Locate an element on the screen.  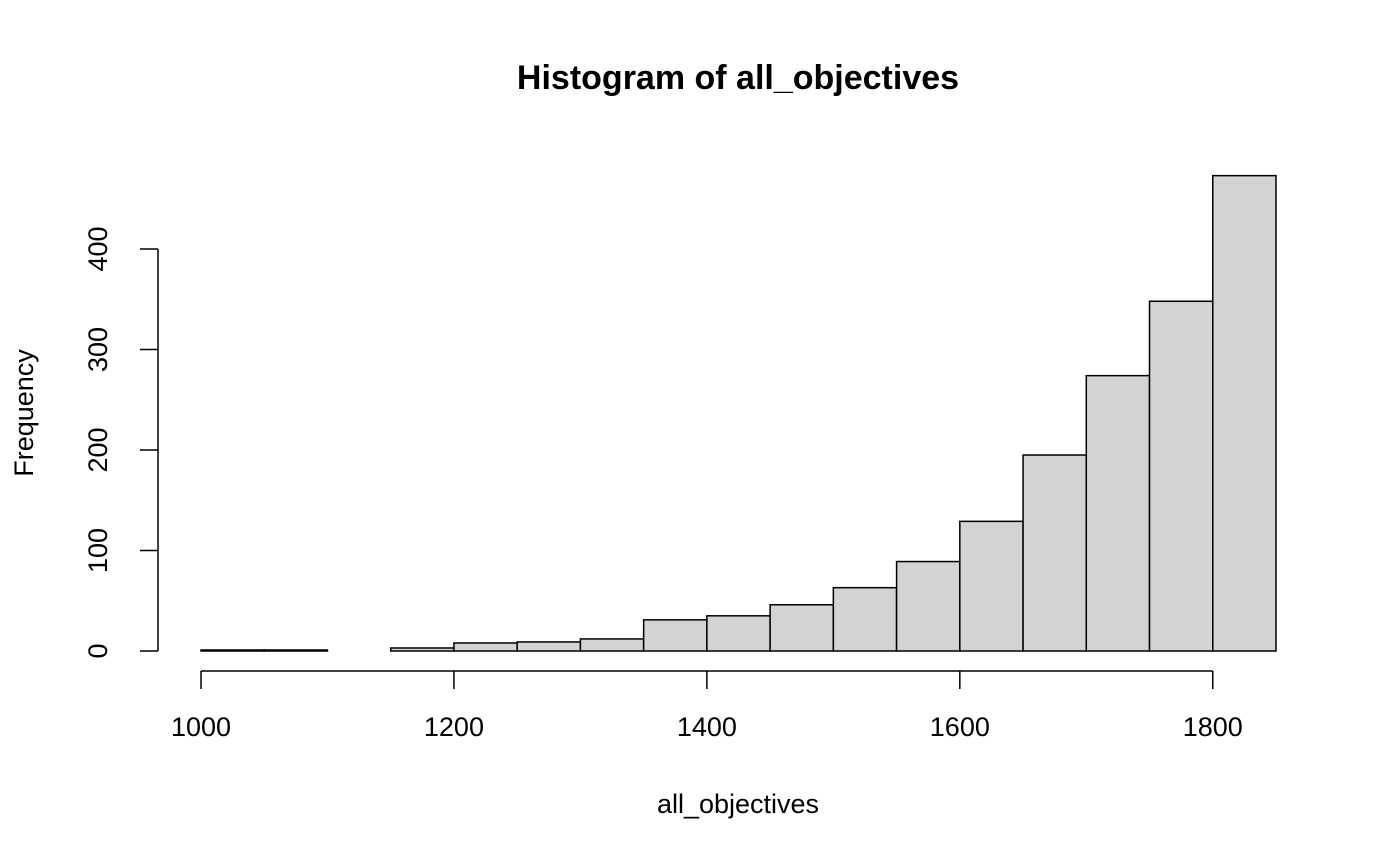
x-tick-label: 1600 is located at coordinates (960, 727).